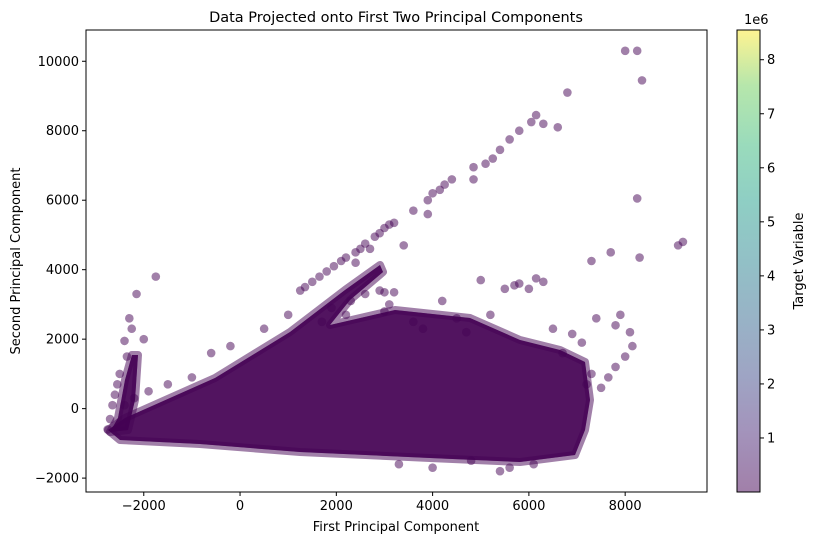  I want to click on y-axis-label: Second Principal Component, so click(16, 261).